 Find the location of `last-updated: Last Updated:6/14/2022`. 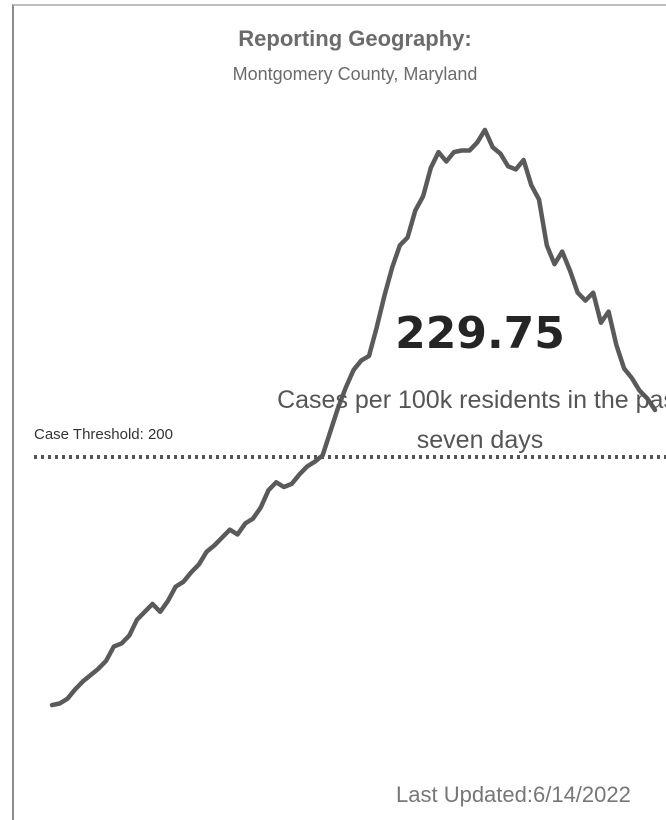

last-updated: Last Updated:6/14/2022 is located at coordinates (513, 794).